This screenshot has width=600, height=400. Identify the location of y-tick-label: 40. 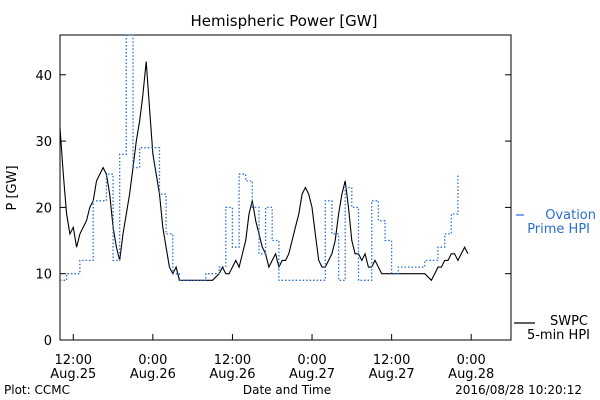
(43, 76).